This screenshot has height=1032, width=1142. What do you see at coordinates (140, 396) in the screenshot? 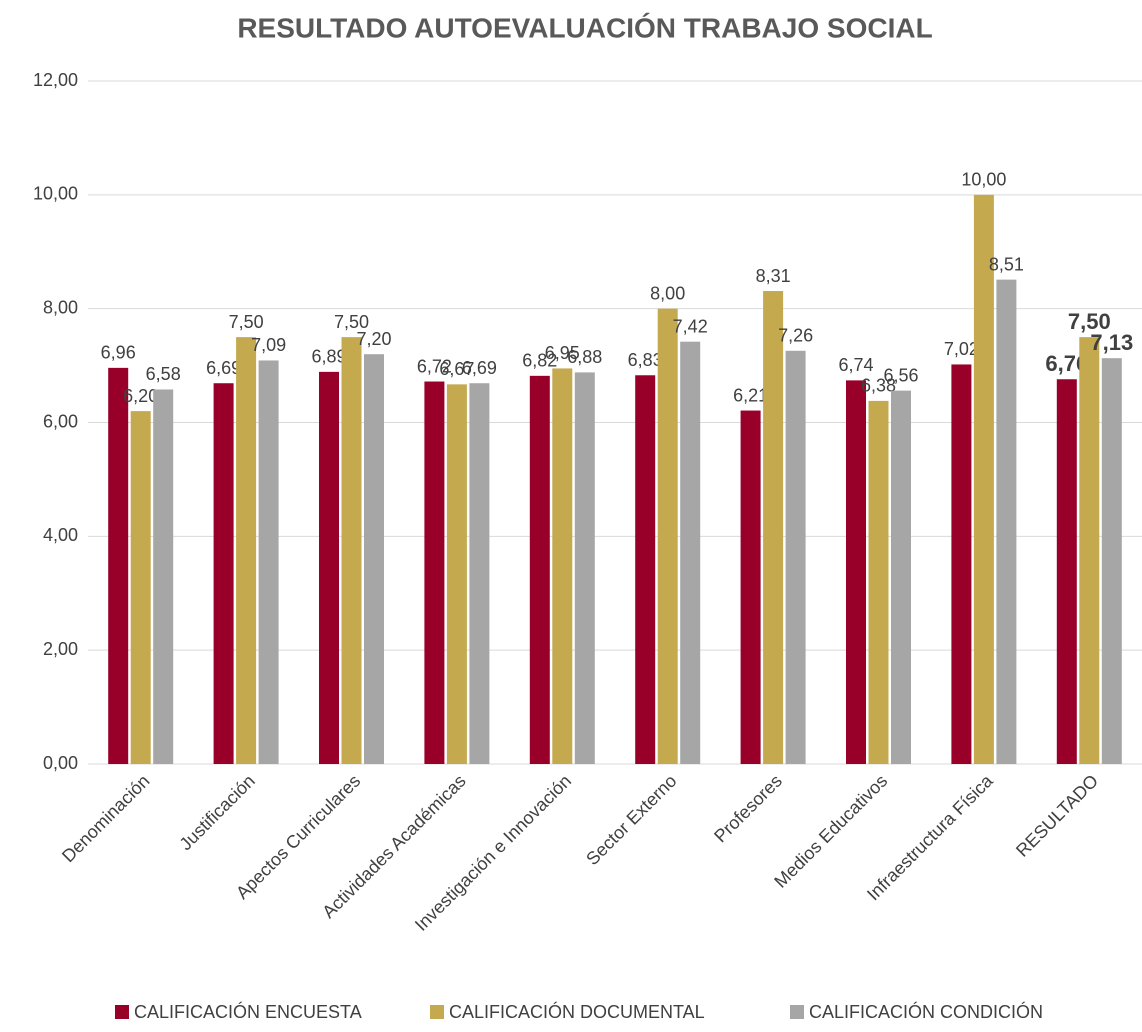
I see `value-label: 6,20` at bounding box center [140, 396].